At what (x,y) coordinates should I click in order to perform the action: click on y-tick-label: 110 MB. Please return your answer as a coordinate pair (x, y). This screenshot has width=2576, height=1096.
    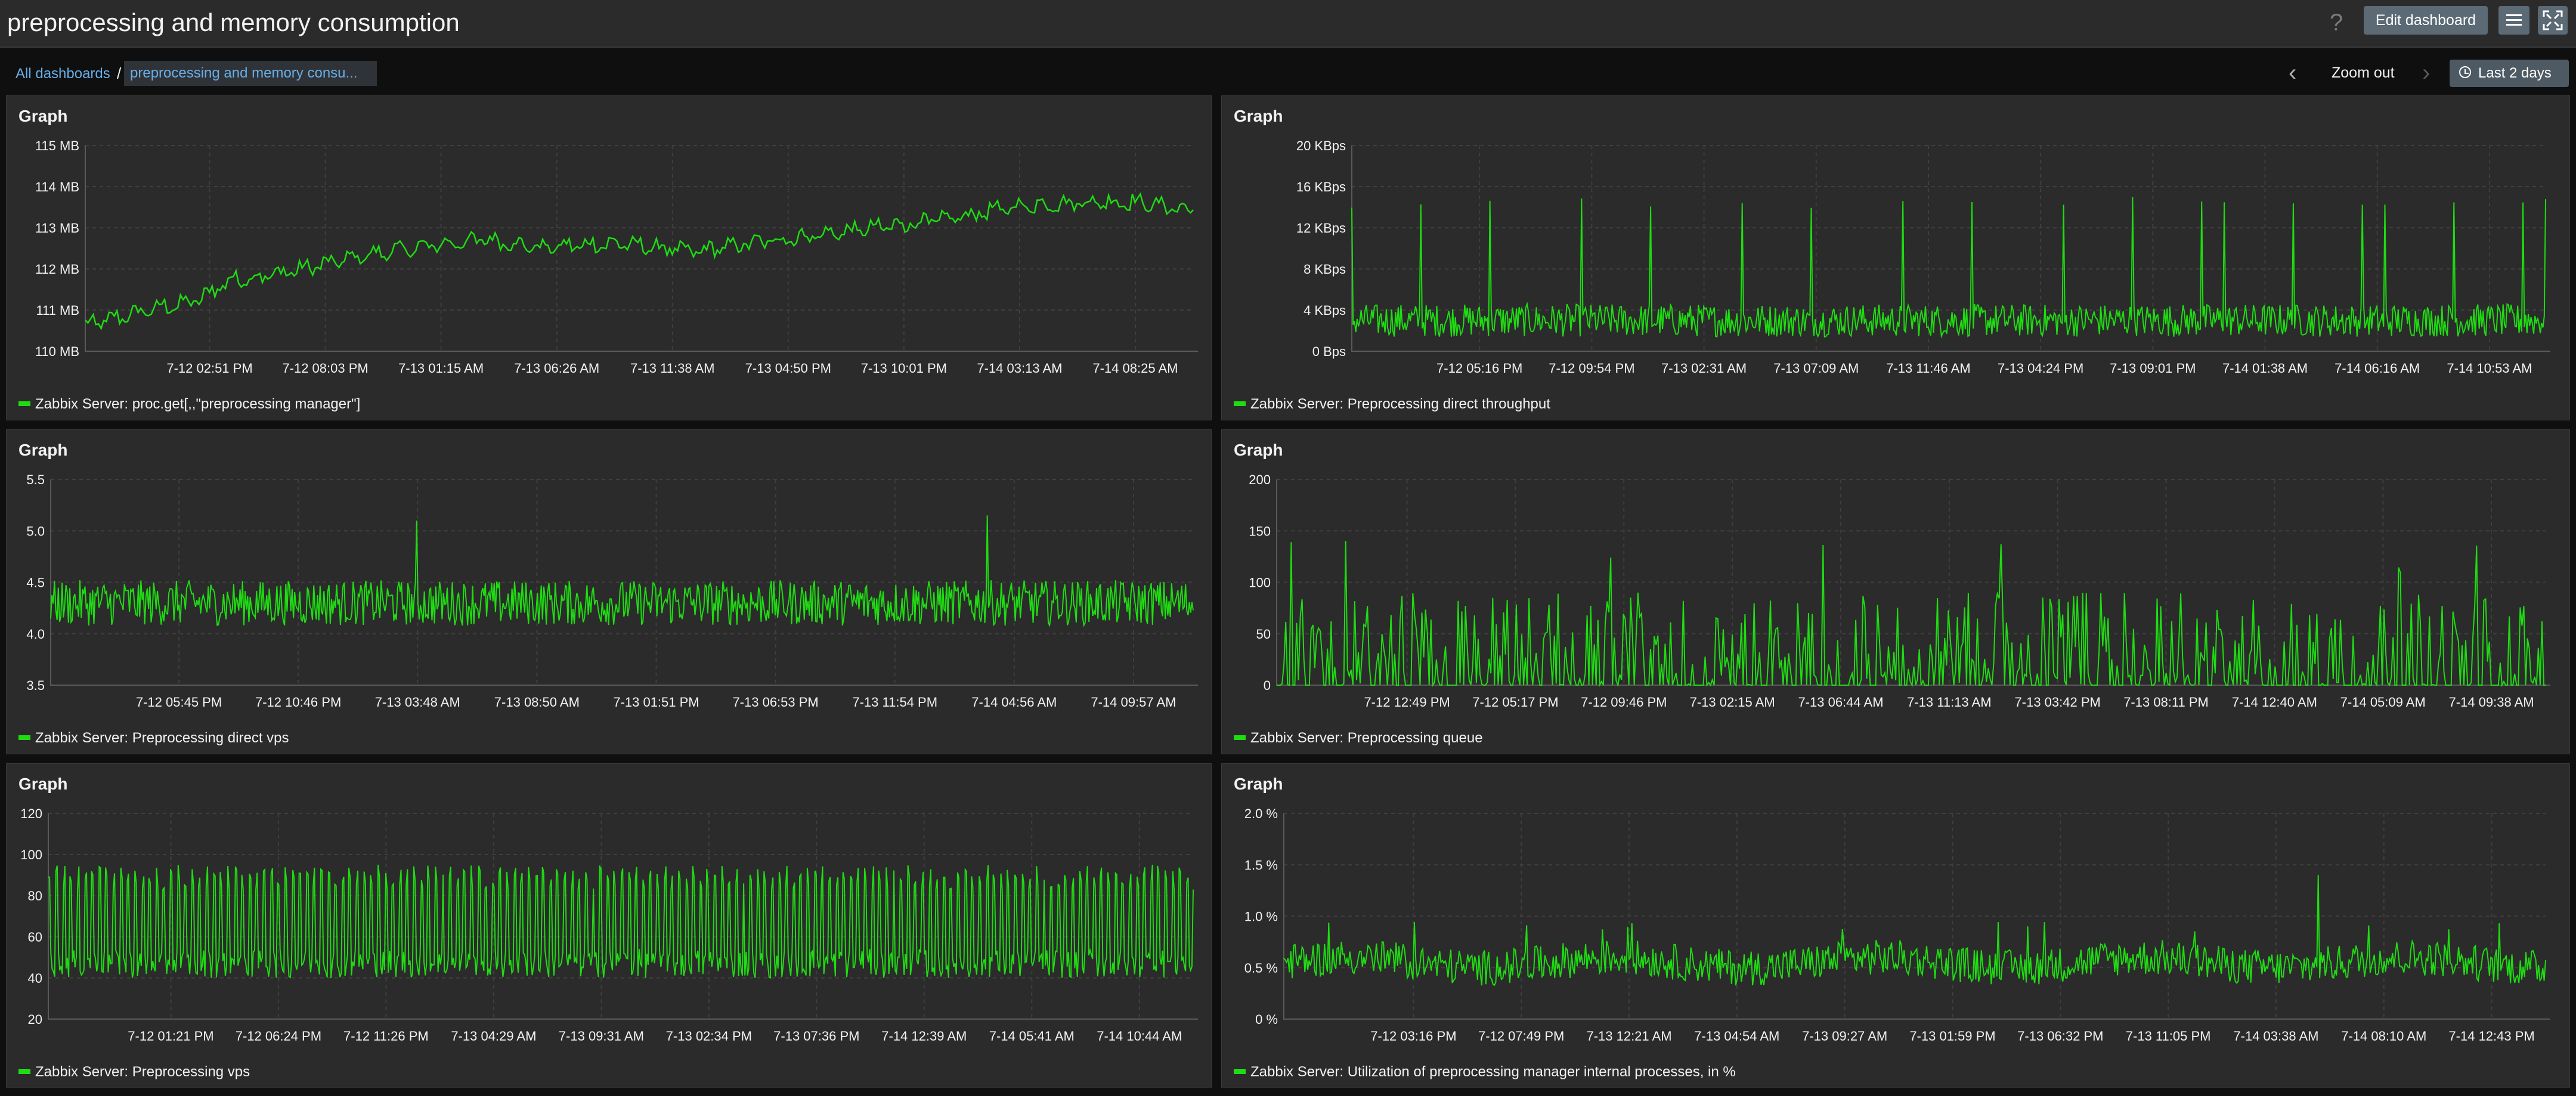
    Looking at the image, I should click on (57, 352).